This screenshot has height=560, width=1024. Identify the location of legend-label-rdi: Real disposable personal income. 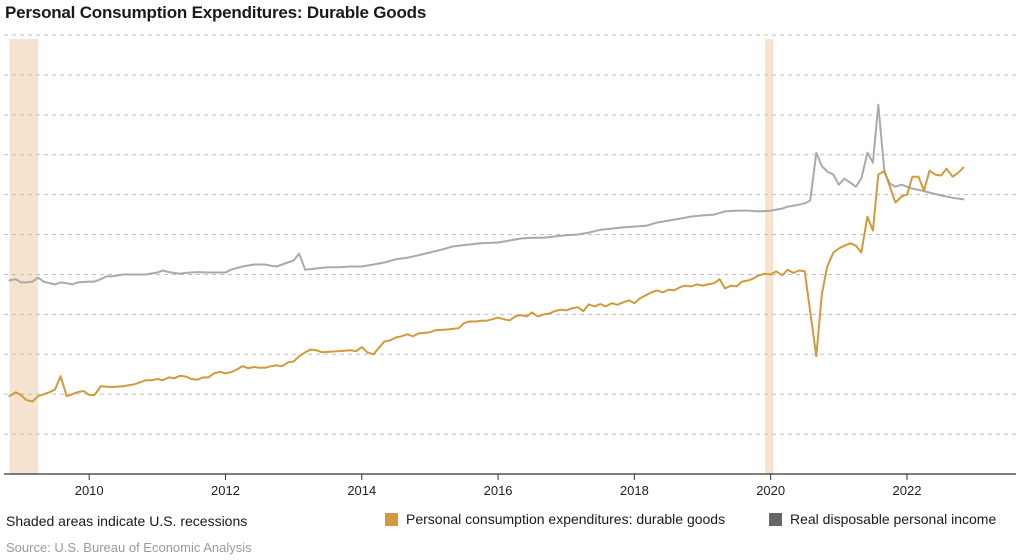
(893, 519).